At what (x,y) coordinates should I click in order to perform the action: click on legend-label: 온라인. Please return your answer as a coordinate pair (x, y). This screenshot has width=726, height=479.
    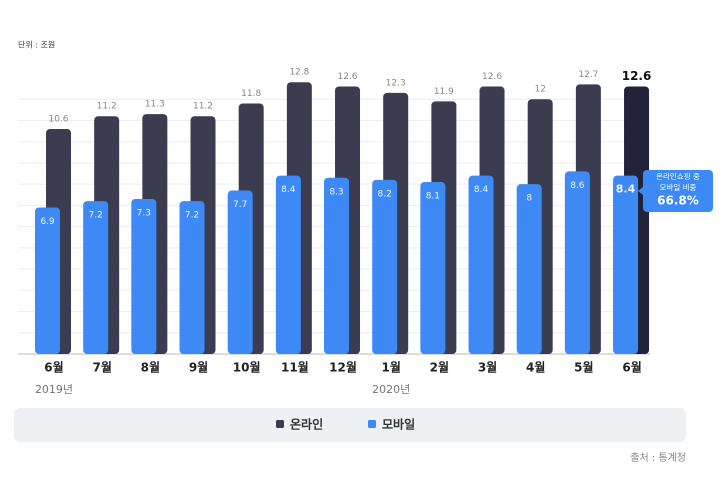
    Looking at the image, I should click on (306, 424).